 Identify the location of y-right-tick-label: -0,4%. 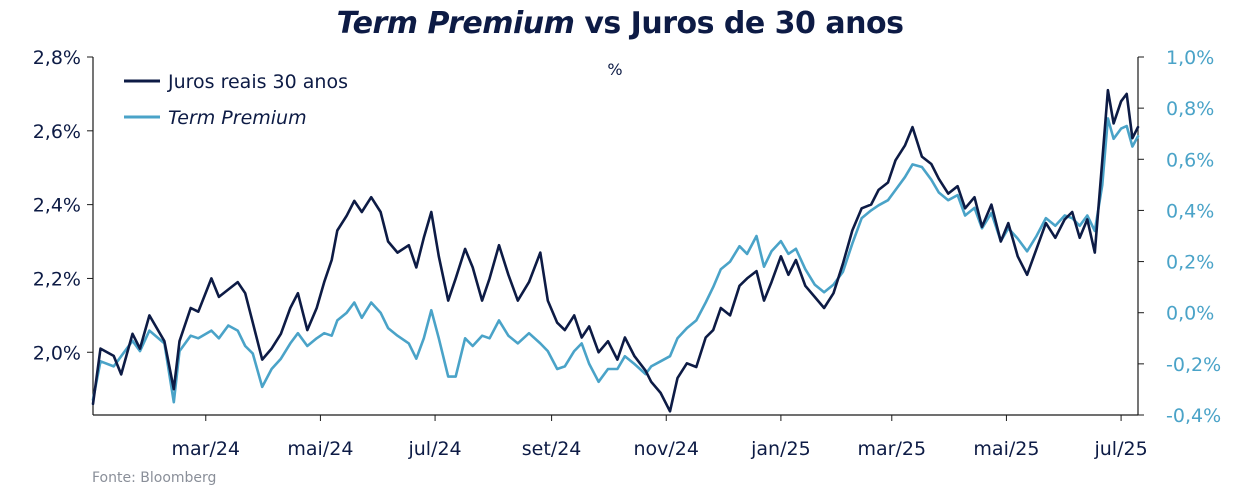
(1193, 416).